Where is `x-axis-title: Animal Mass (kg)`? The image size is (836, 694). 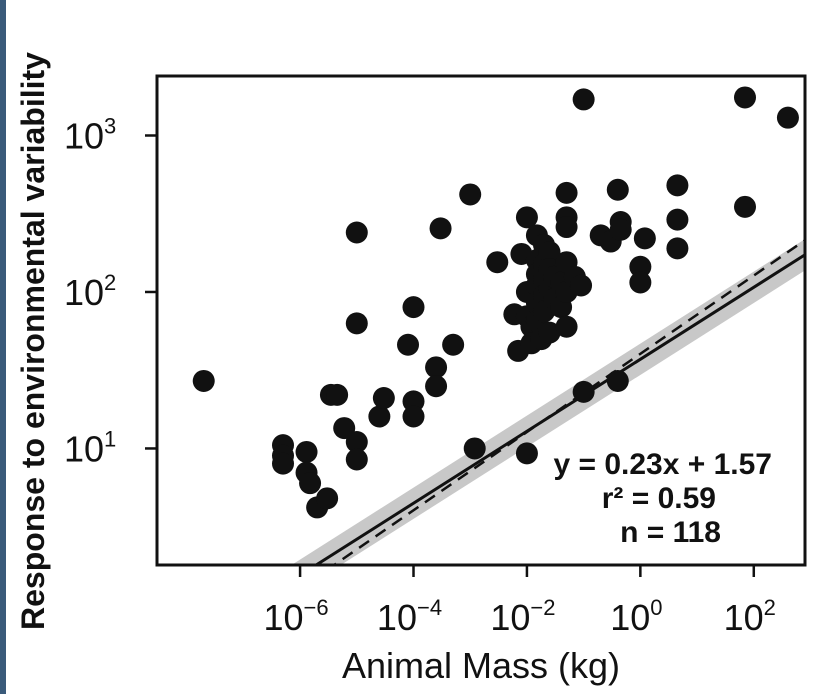 x-axis-title: Animal Mass (kg) is located at coordinates (481, 665).